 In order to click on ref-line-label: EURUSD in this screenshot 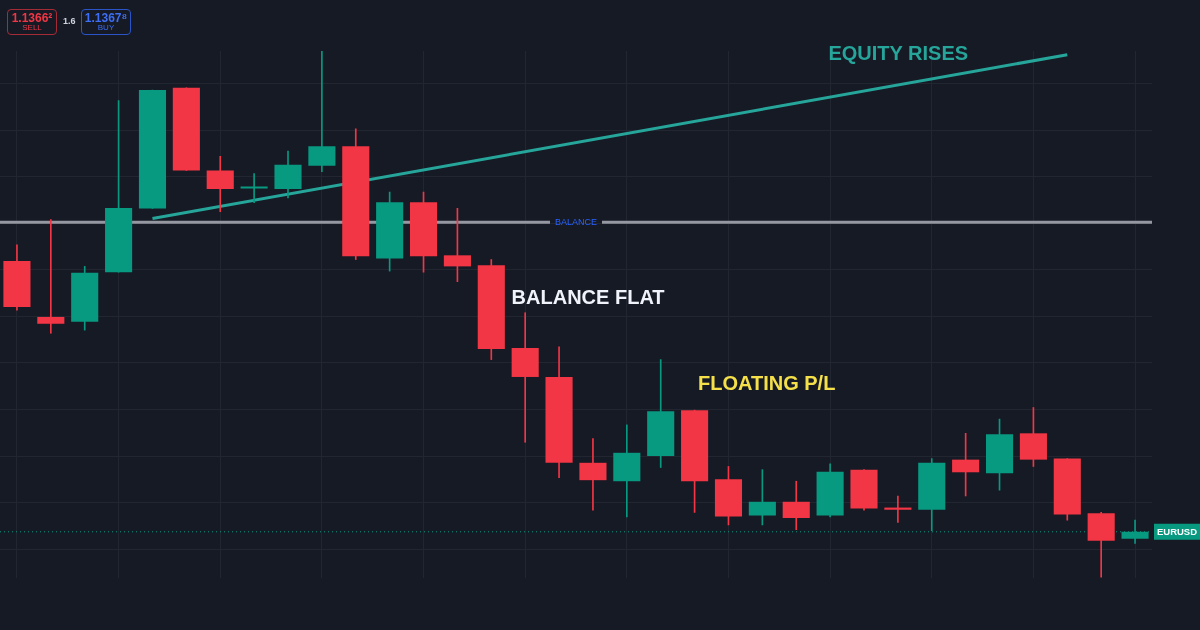, I will do `click(1177, 531)`.